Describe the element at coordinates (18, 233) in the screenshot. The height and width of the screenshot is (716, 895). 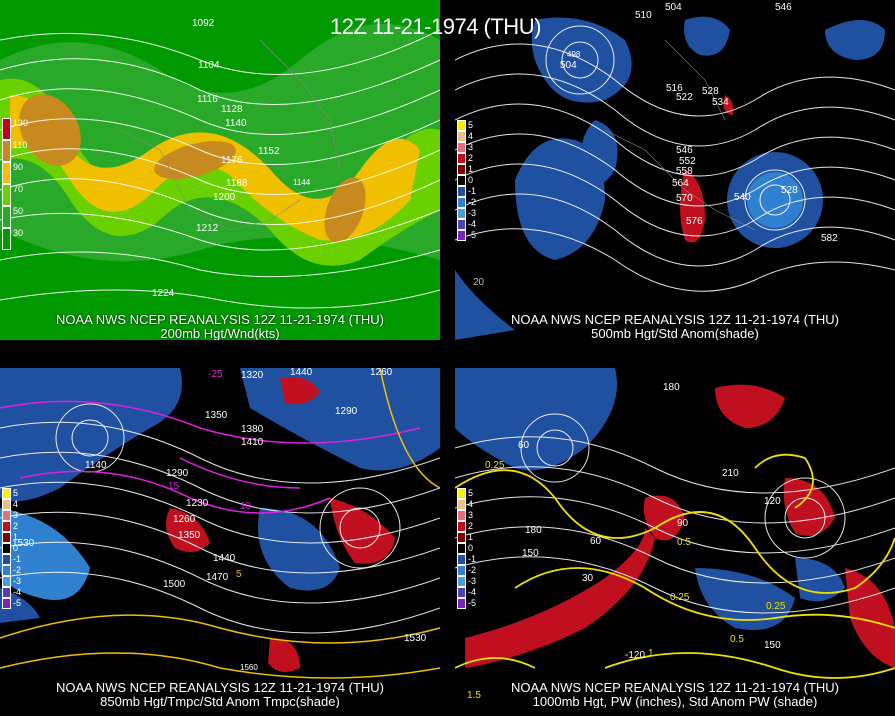
I see `legend-label: 30` at that location.